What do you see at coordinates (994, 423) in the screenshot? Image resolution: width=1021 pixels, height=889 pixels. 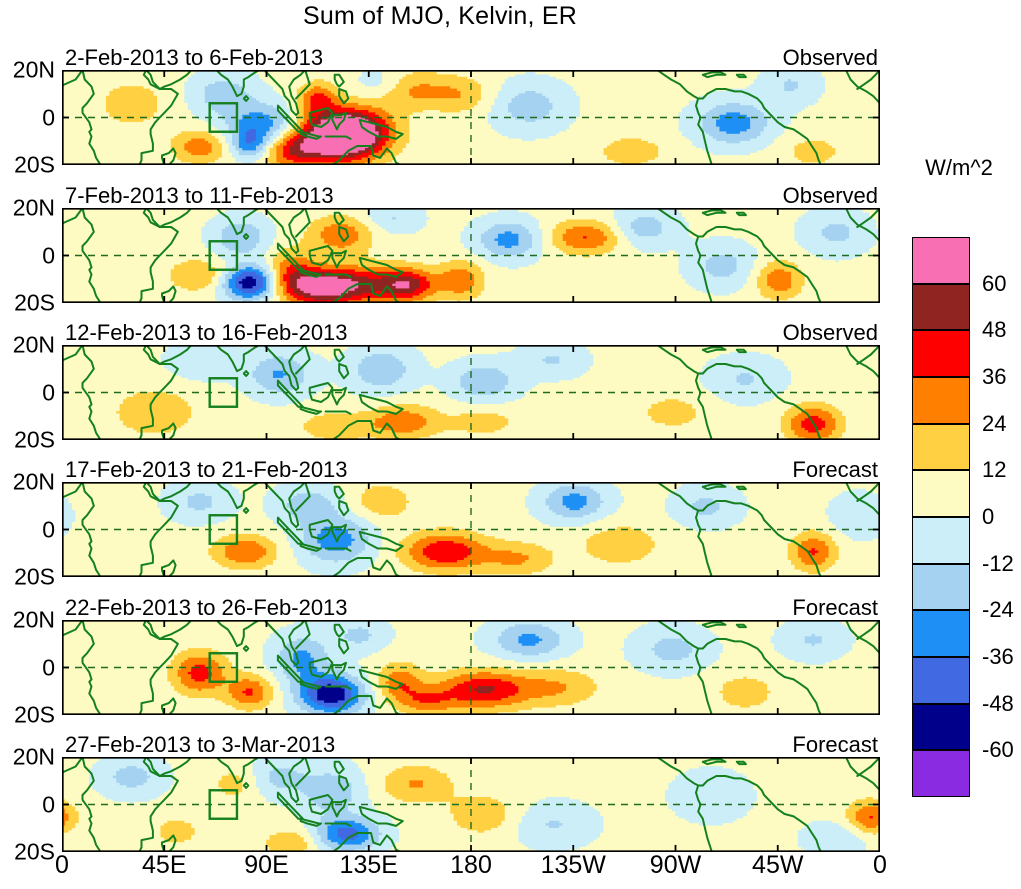 I see `colorbar-tick-label-3: 24` at bounding box center [994, 423].